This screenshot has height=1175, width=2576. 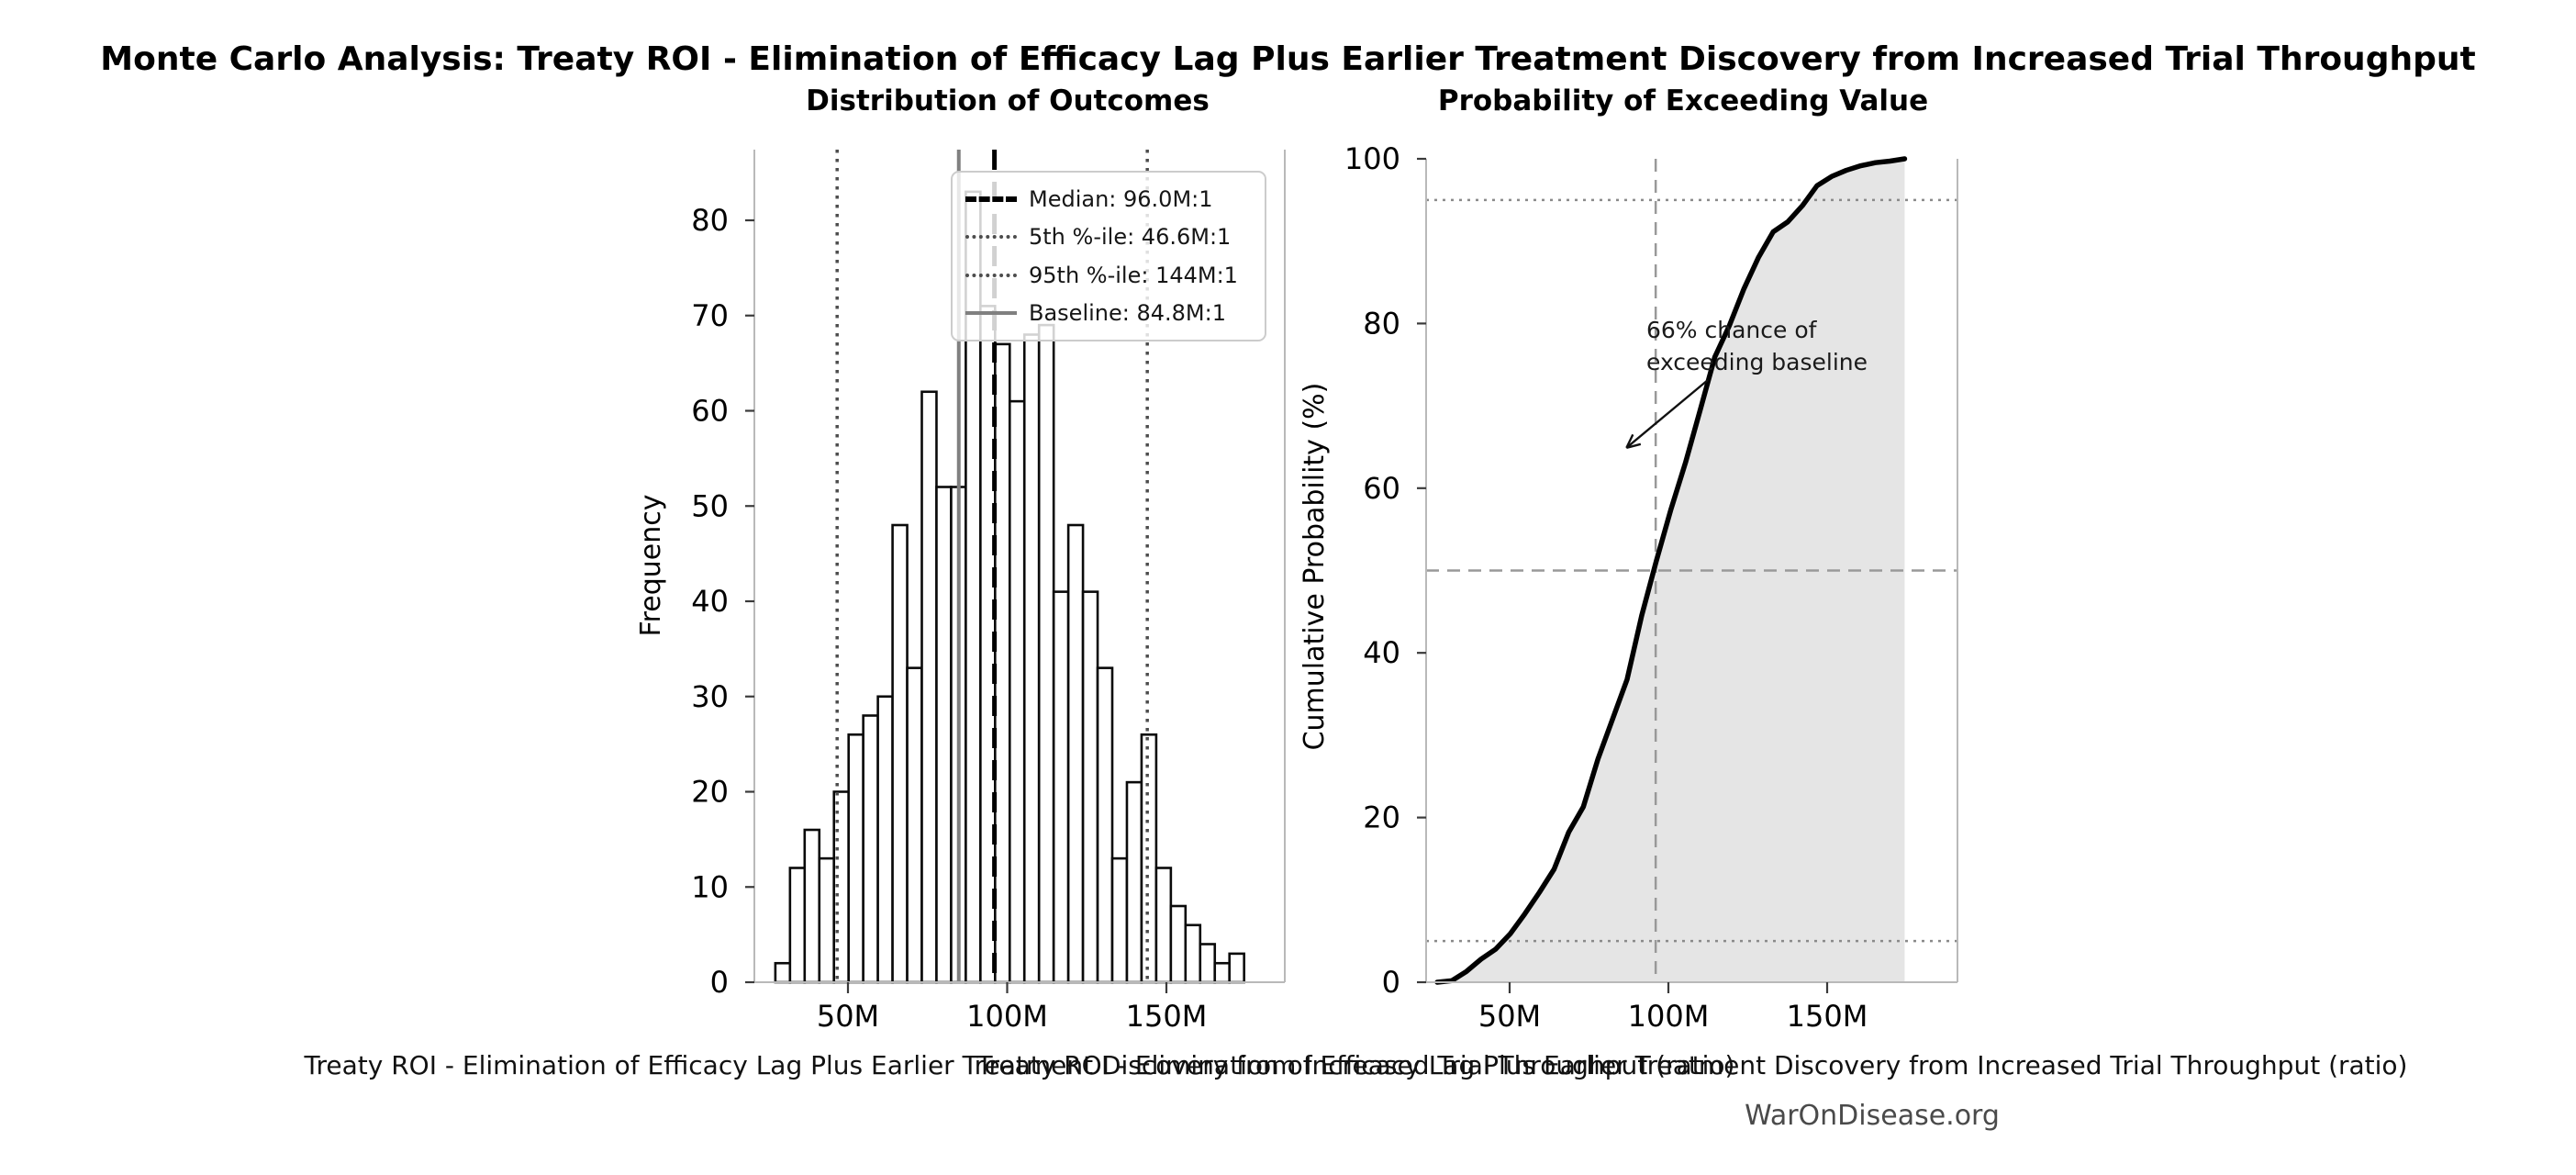 I want to click on cdf-curve, so click(x=1671, y=570).